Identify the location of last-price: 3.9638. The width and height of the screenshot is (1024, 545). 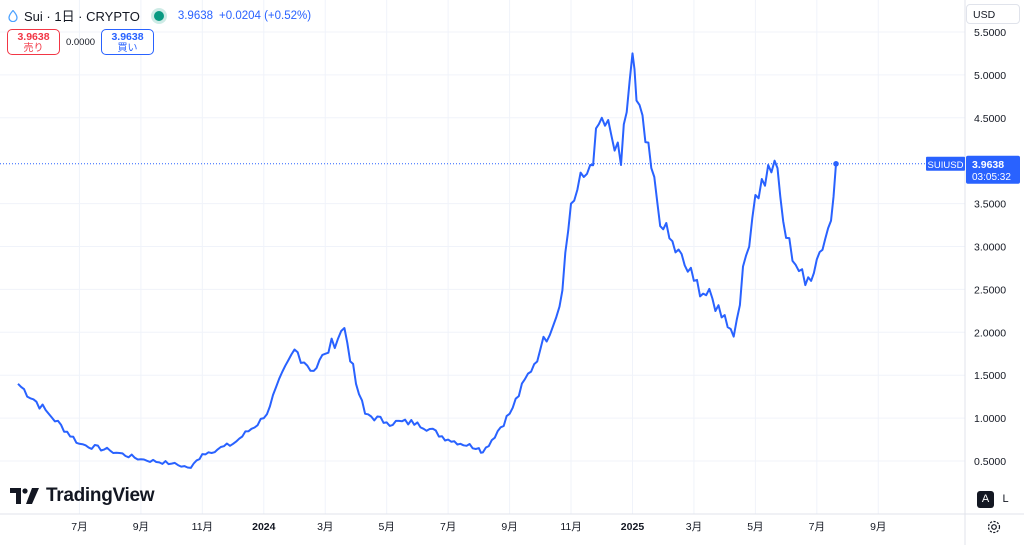
(195, 15).